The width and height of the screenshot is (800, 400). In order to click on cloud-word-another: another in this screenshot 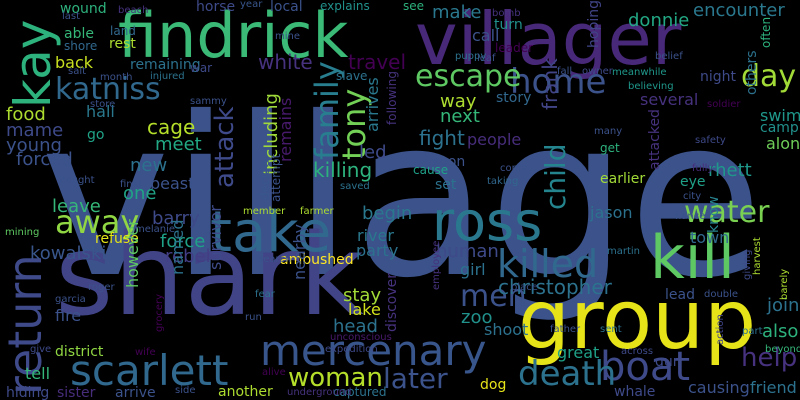, I will do `click(245, 392)`.